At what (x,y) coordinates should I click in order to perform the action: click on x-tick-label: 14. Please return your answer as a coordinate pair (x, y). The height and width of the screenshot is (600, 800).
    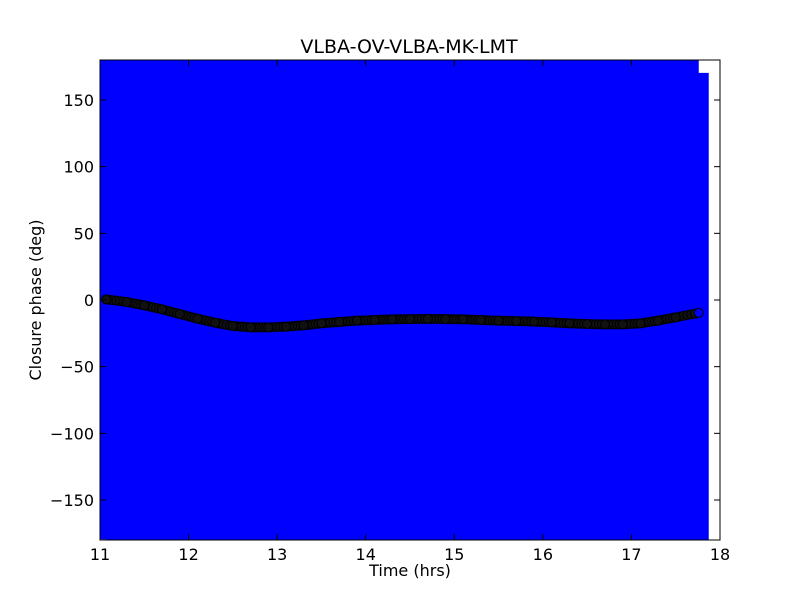
    Looking at the image, I should click on (366, 554).